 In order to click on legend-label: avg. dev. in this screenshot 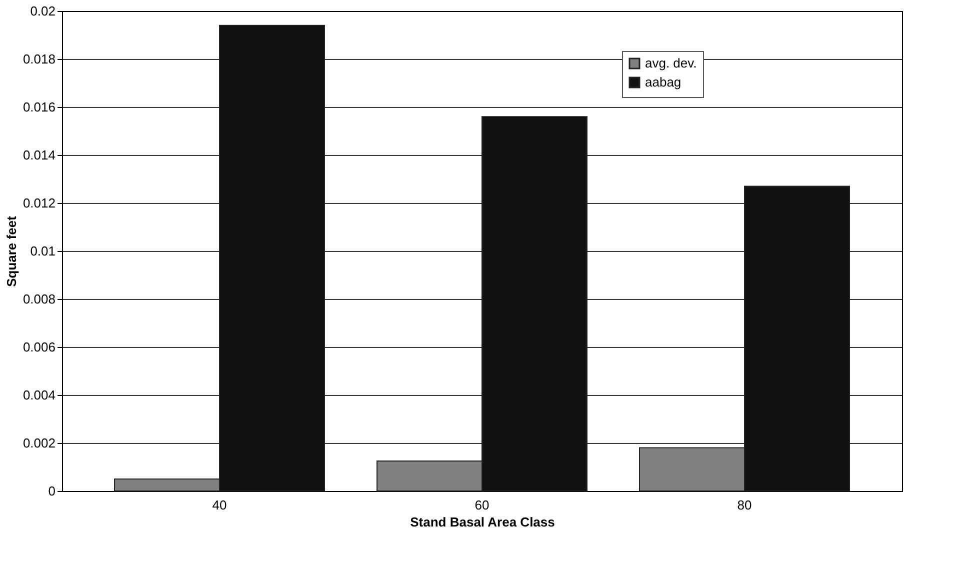, I will do `click(671, 63)`.